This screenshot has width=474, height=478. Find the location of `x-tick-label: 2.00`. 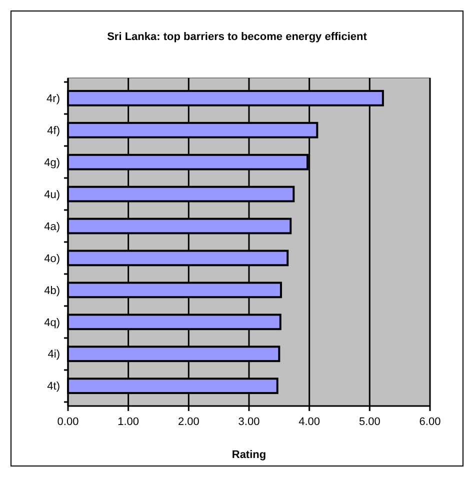

x-tick-label: 2.00 is located at coordinates (189, 422).